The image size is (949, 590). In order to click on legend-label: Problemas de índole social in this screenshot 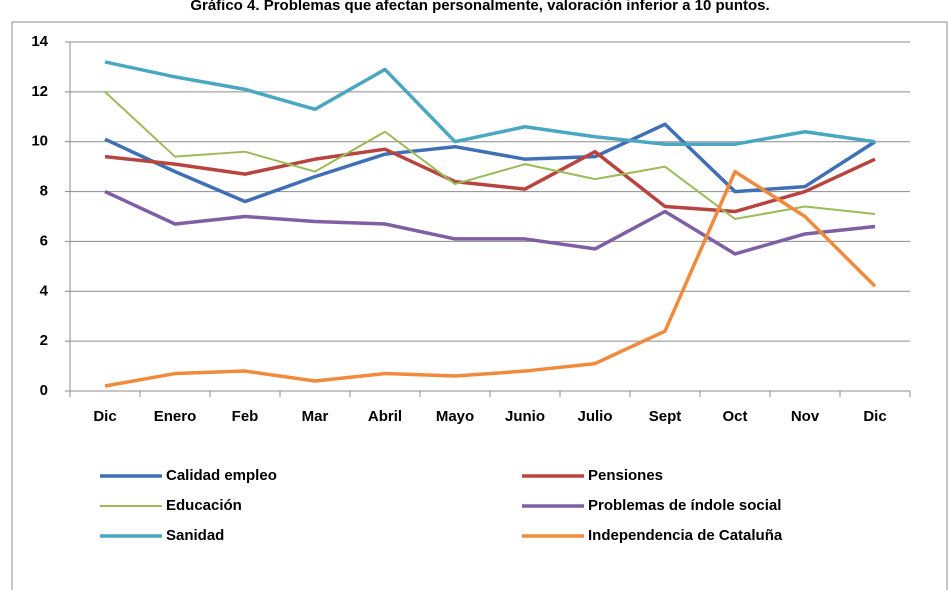, I will do `click(684, 505)`.